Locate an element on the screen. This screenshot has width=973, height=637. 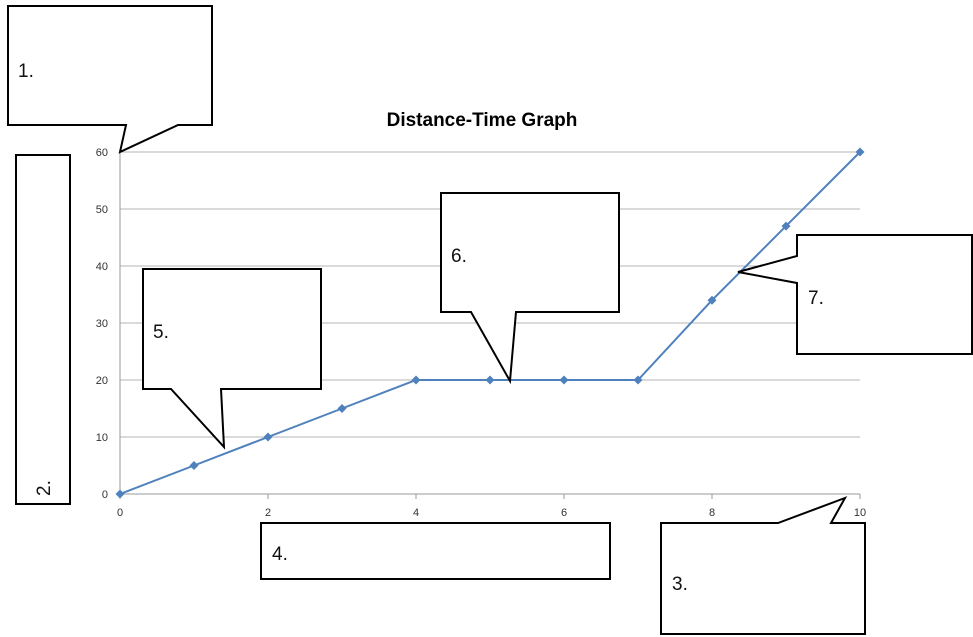
callout-7-label: 7. is located at coordinates (816, 298).